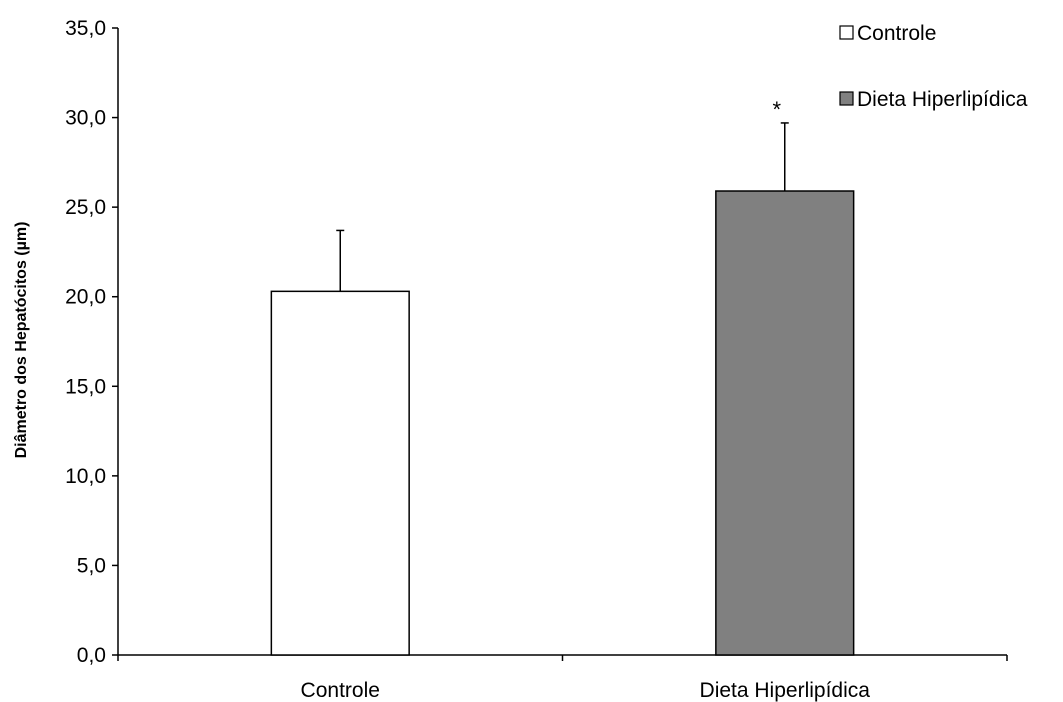  Describe the element at coordinates (340, 690) in the screenshot. I see `x-category-label: Controle` at that location.